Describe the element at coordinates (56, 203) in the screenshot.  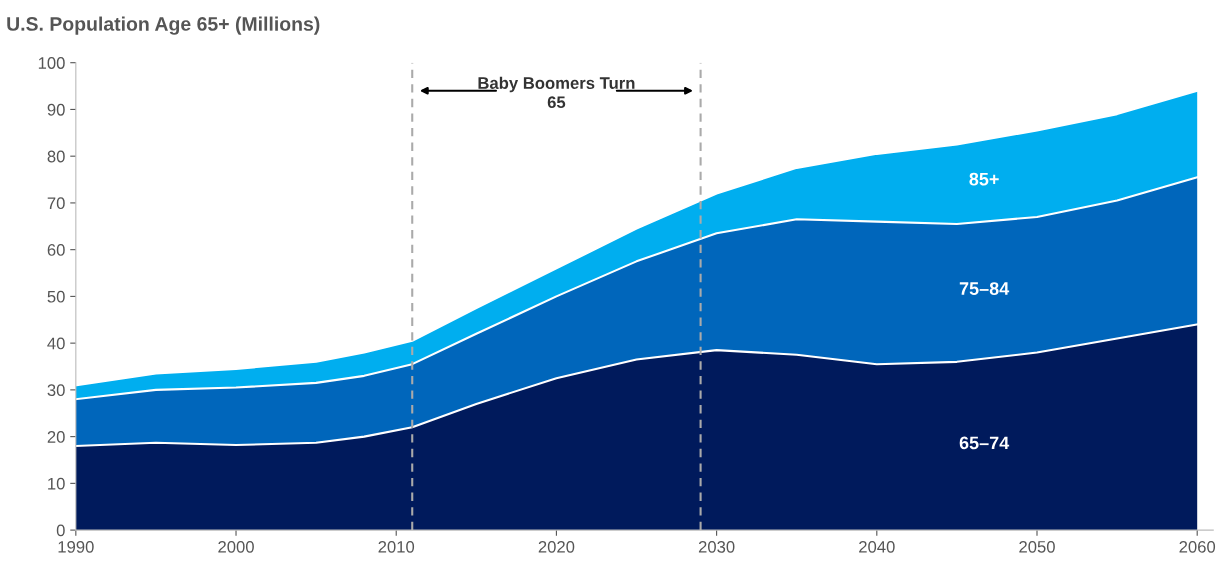
I see `y-tick-label: 70` at that location.